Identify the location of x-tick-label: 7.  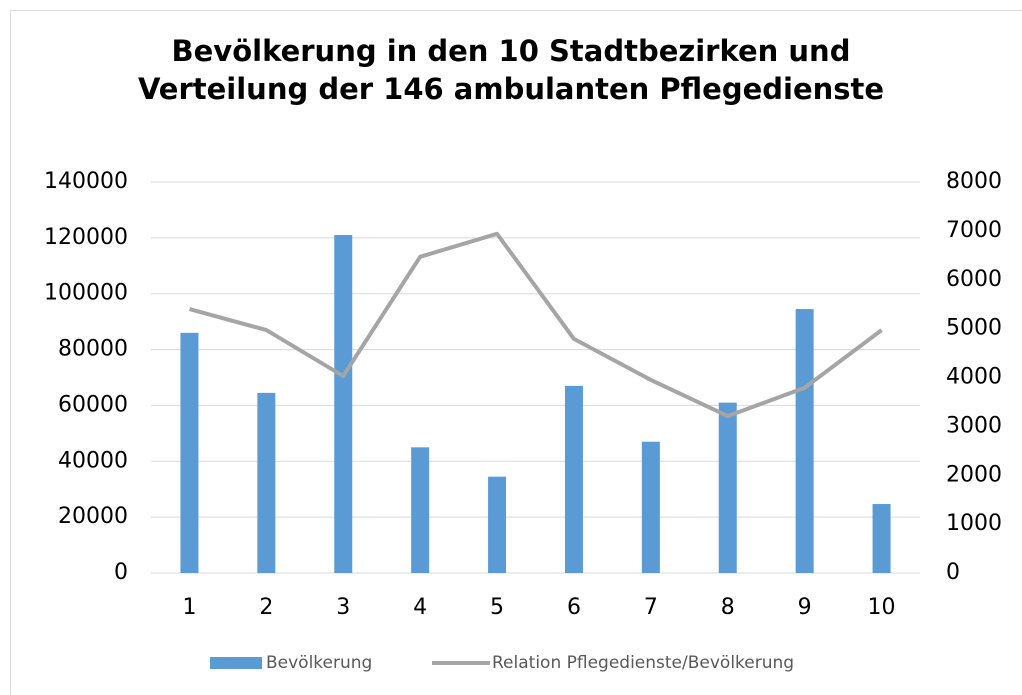
(651, 607).